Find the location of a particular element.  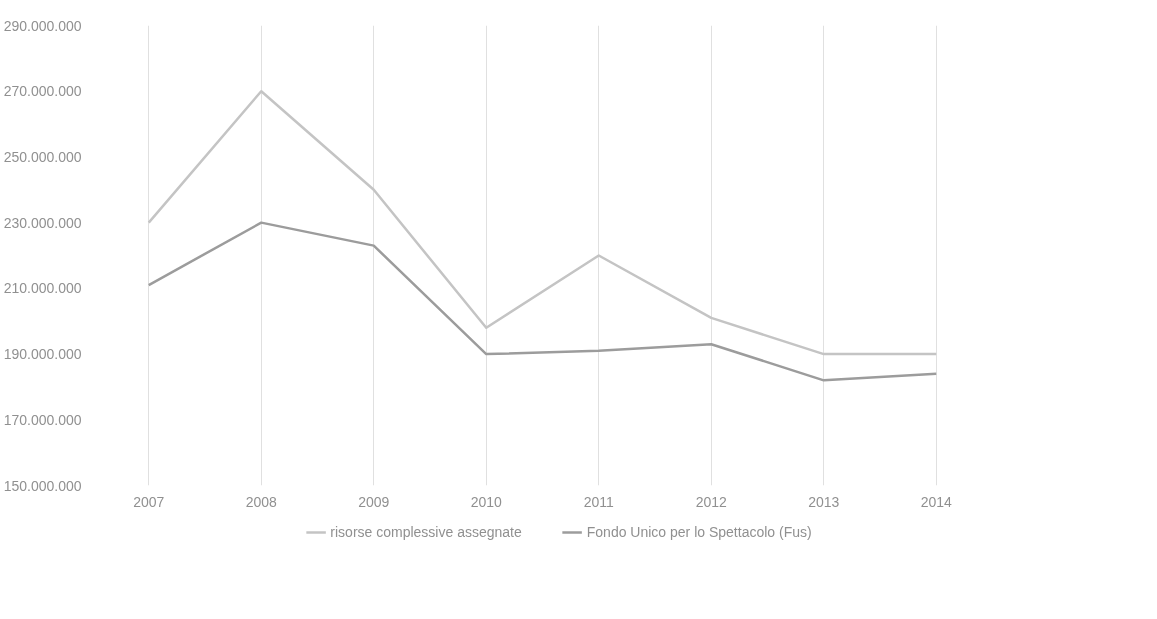

y-tick-label: 190.000.000 is located at coordinates (42, 354).